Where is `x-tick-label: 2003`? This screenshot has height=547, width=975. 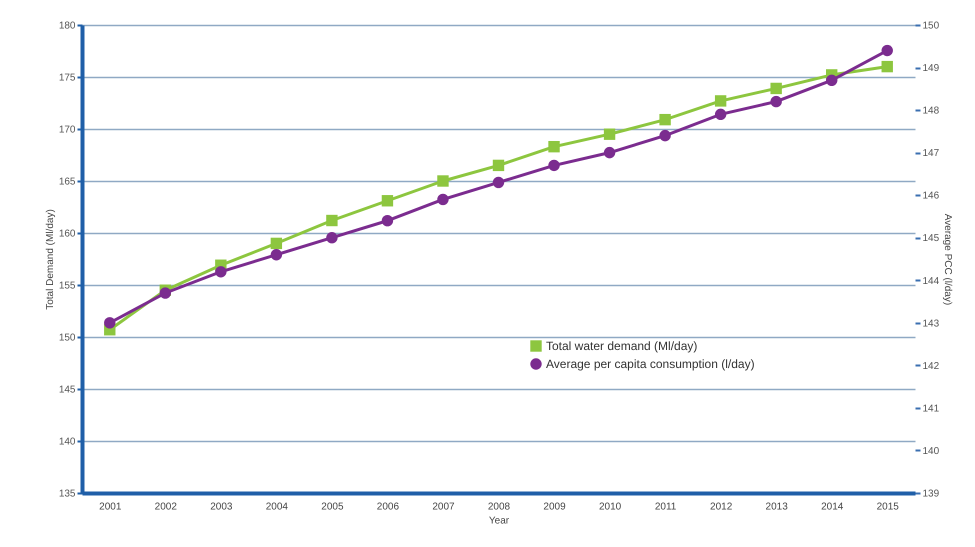 x-tick-label: 2003 is located at coordinates (221, 507).